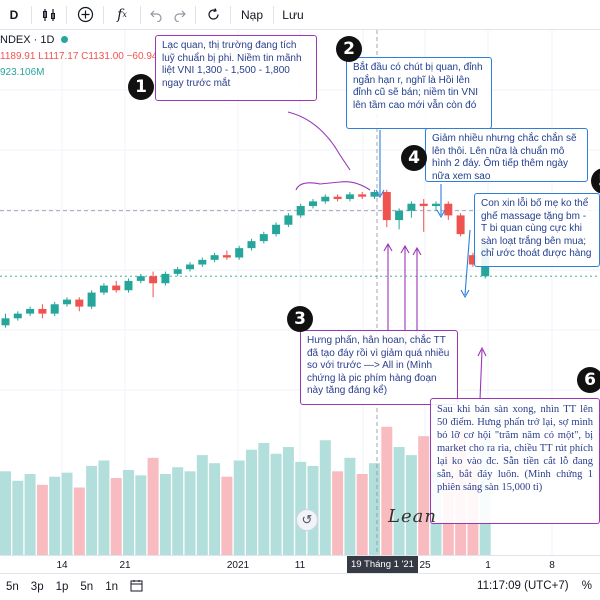 Image resolution: width=600 pixels, height=600 pixels. I want to click on annotation-6-arrowhead, so click(482, 351).